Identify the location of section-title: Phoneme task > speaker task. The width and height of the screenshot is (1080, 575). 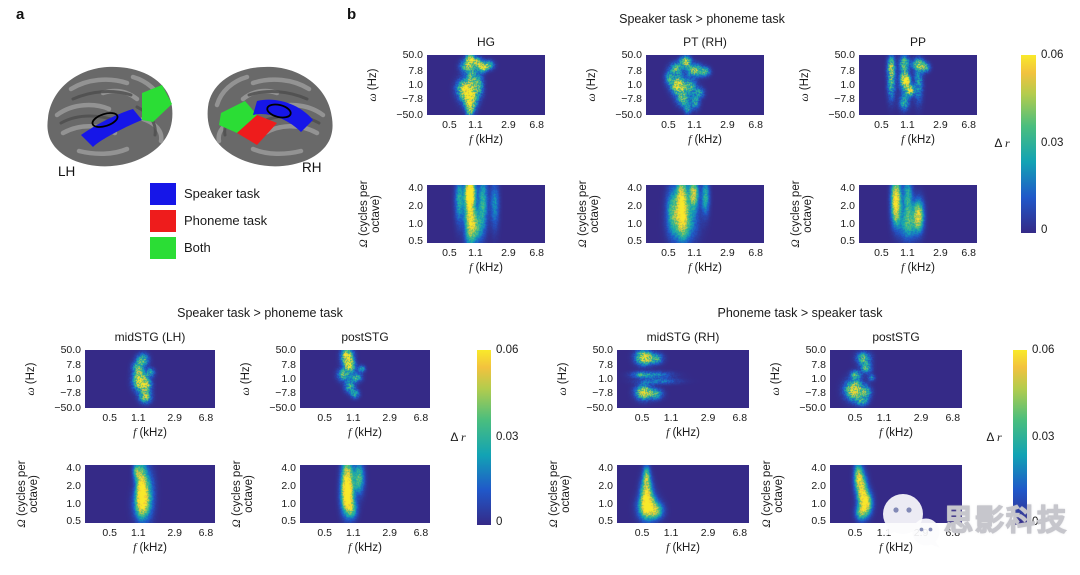
(800, 313).